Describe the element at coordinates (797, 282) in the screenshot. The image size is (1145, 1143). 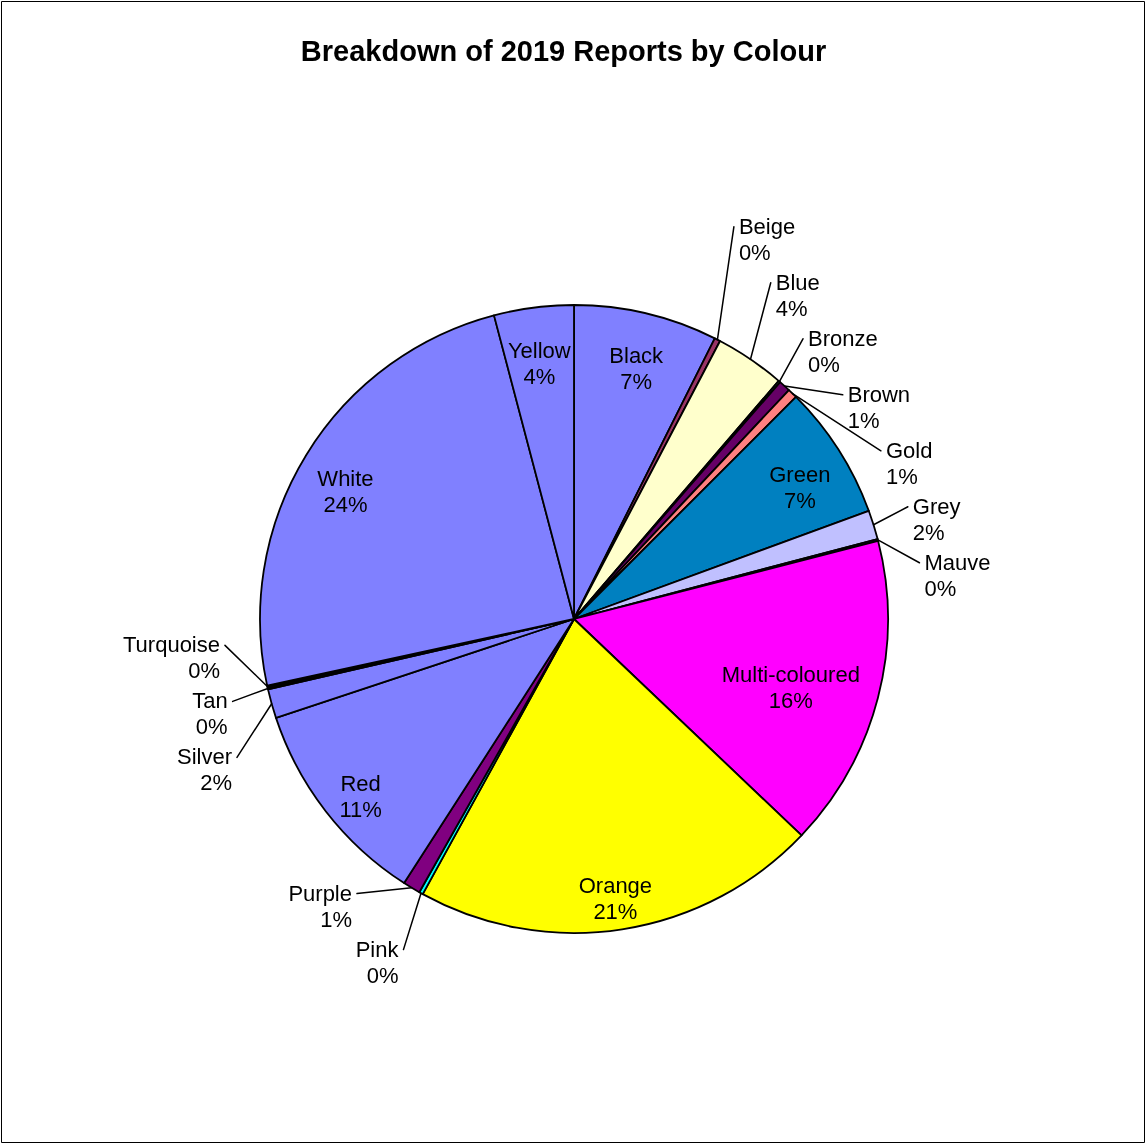
I see `slice-label: Blue` at that location.